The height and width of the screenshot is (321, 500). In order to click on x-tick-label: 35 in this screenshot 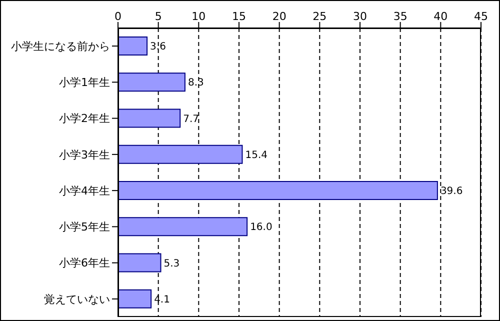, I will do `click(400, 16)`.